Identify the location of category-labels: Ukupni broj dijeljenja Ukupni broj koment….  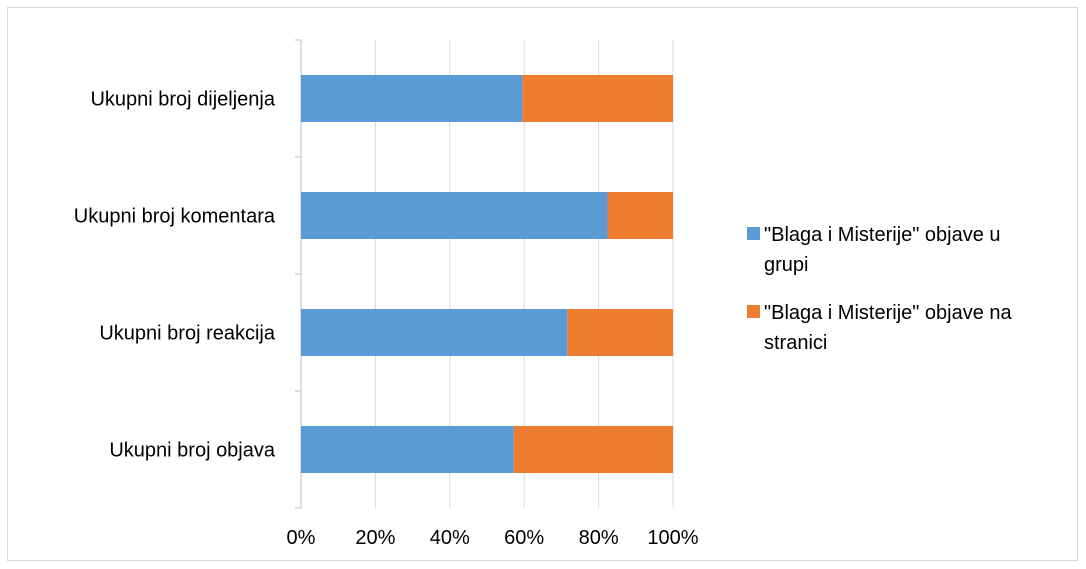
(175, 275).